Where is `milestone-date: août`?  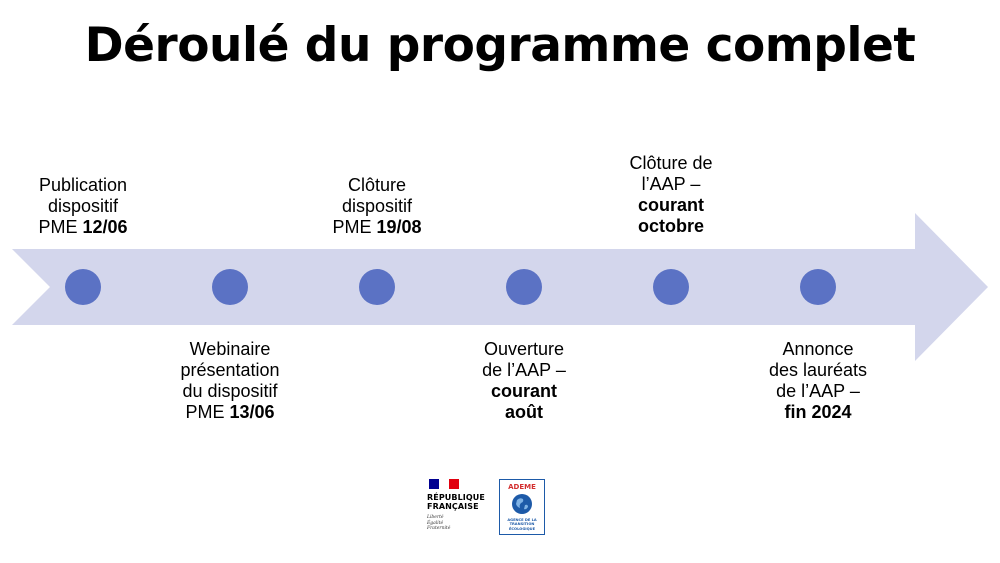
milestone-date: août is located at coordinates (524, 412).